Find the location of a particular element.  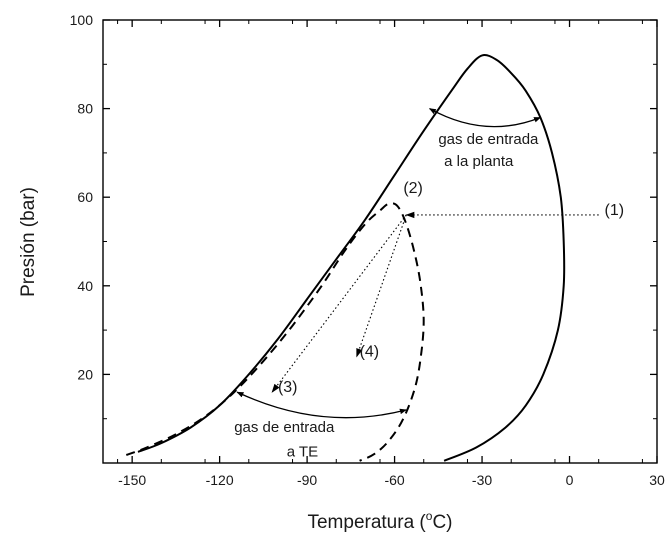

x-tick-label: -150 is located at coordinates (132, 480).